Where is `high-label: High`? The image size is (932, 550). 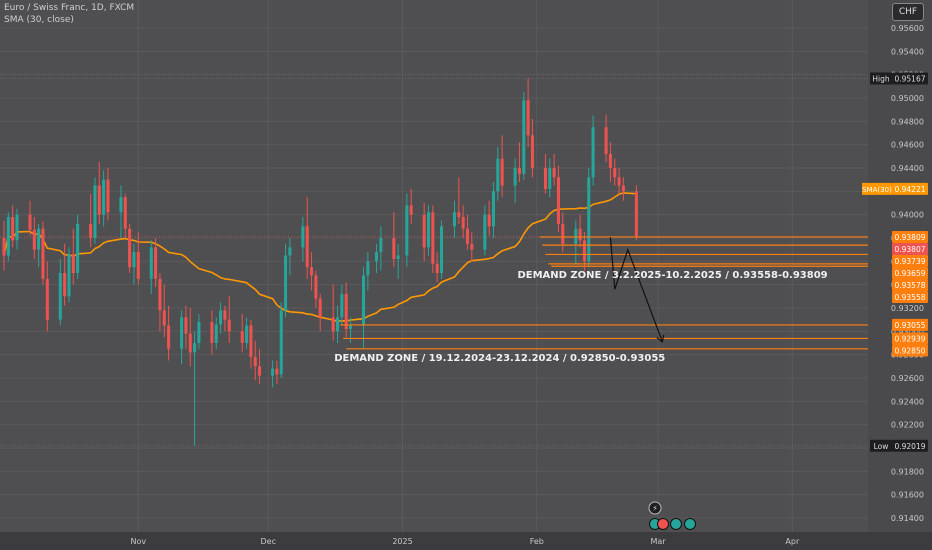 high-label: High is located at coordinates (880, 79).